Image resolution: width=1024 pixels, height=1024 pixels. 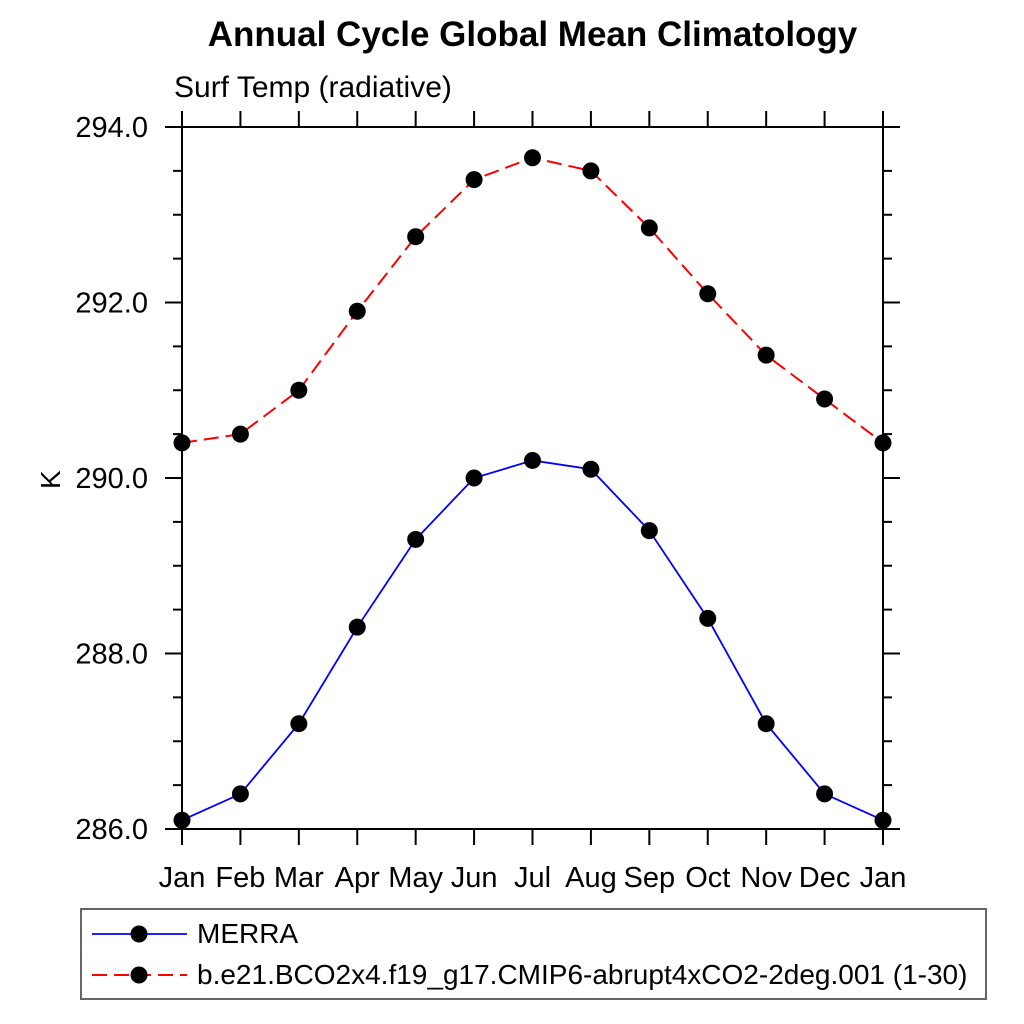 What do you see at coordinates (536, 933) in the screenshot?
I see `legend-item-merra: MERRA` at bounding box center [536, 933].